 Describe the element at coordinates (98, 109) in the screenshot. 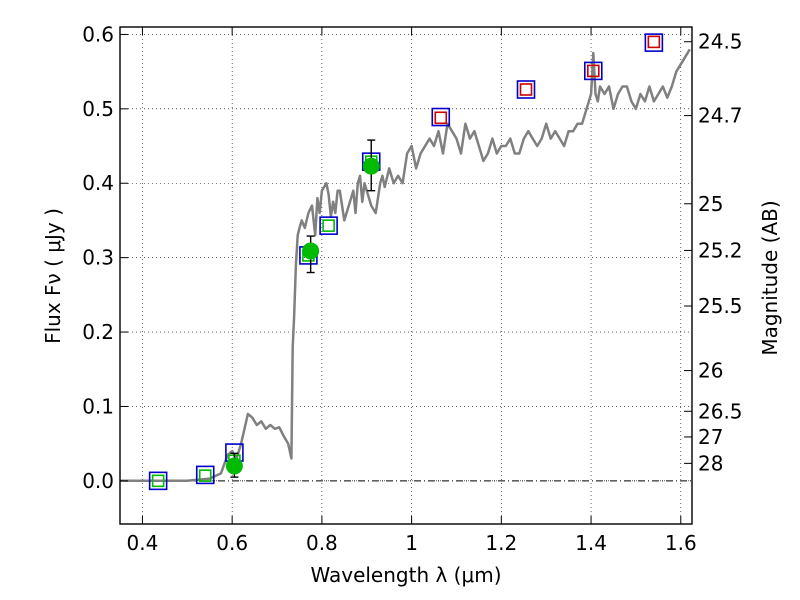

I see `y-tick-label: 0.5` at that location.